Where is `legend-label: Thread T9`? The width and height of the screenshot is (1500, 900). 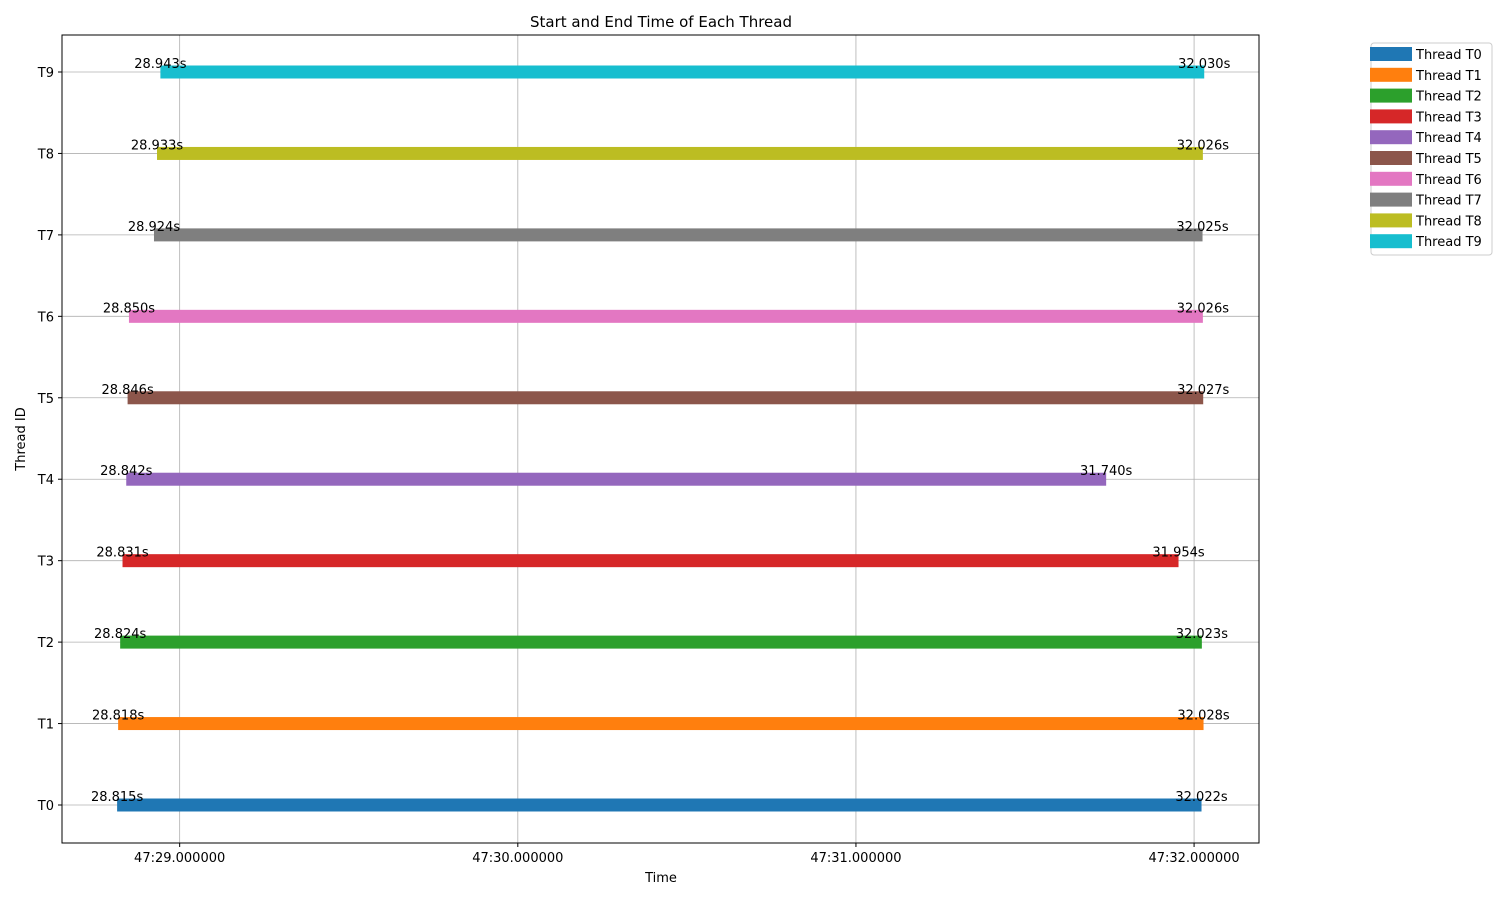
legend-label: Thread T9 is located at coordinates (1448, 242).